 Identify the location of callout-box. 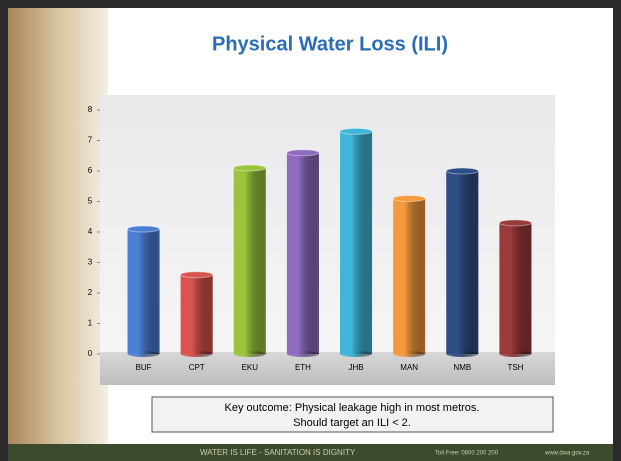
(352, 414).